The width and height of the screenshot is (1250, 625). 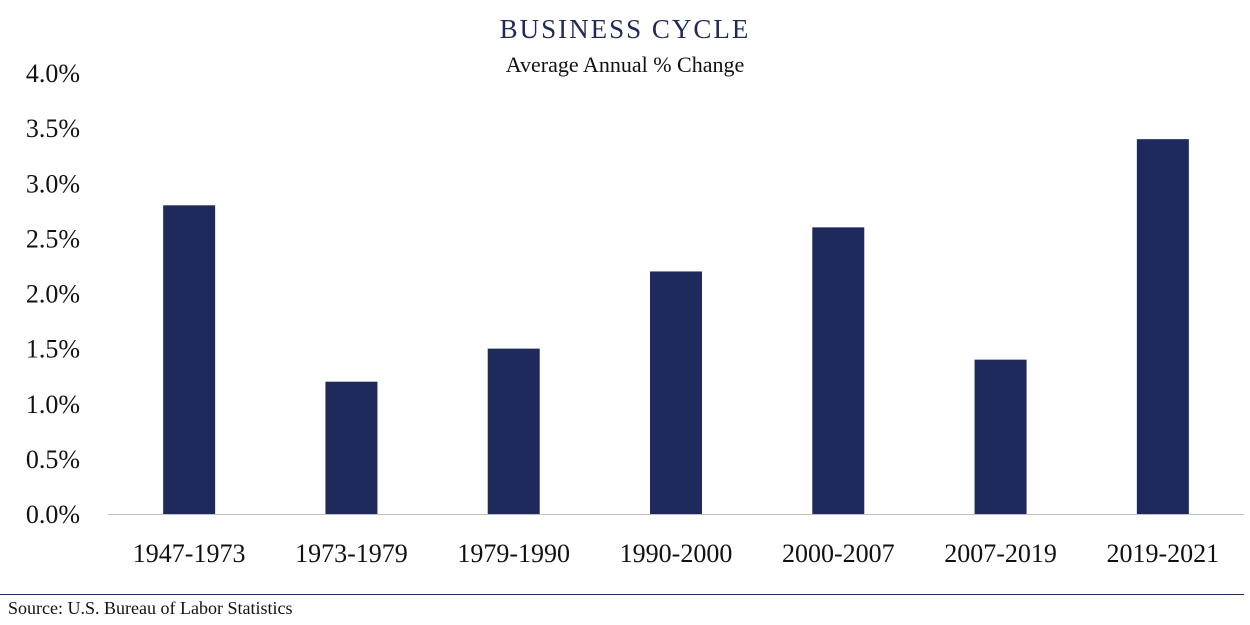 I want to click on y-tick-label: 3.0%, so click(x=53, y=183).